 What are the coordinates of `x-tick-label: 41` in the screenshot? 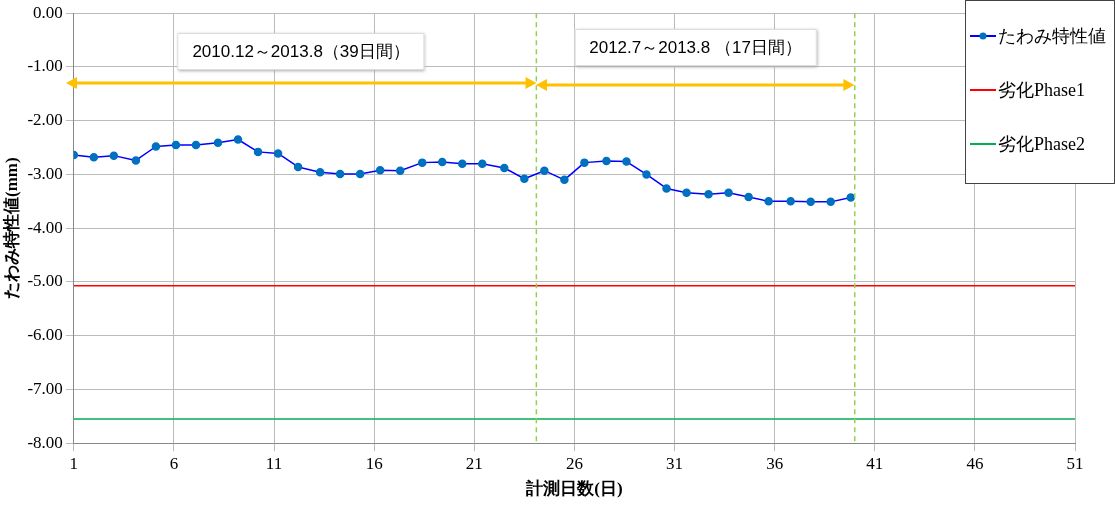 It's located at (875, 463).